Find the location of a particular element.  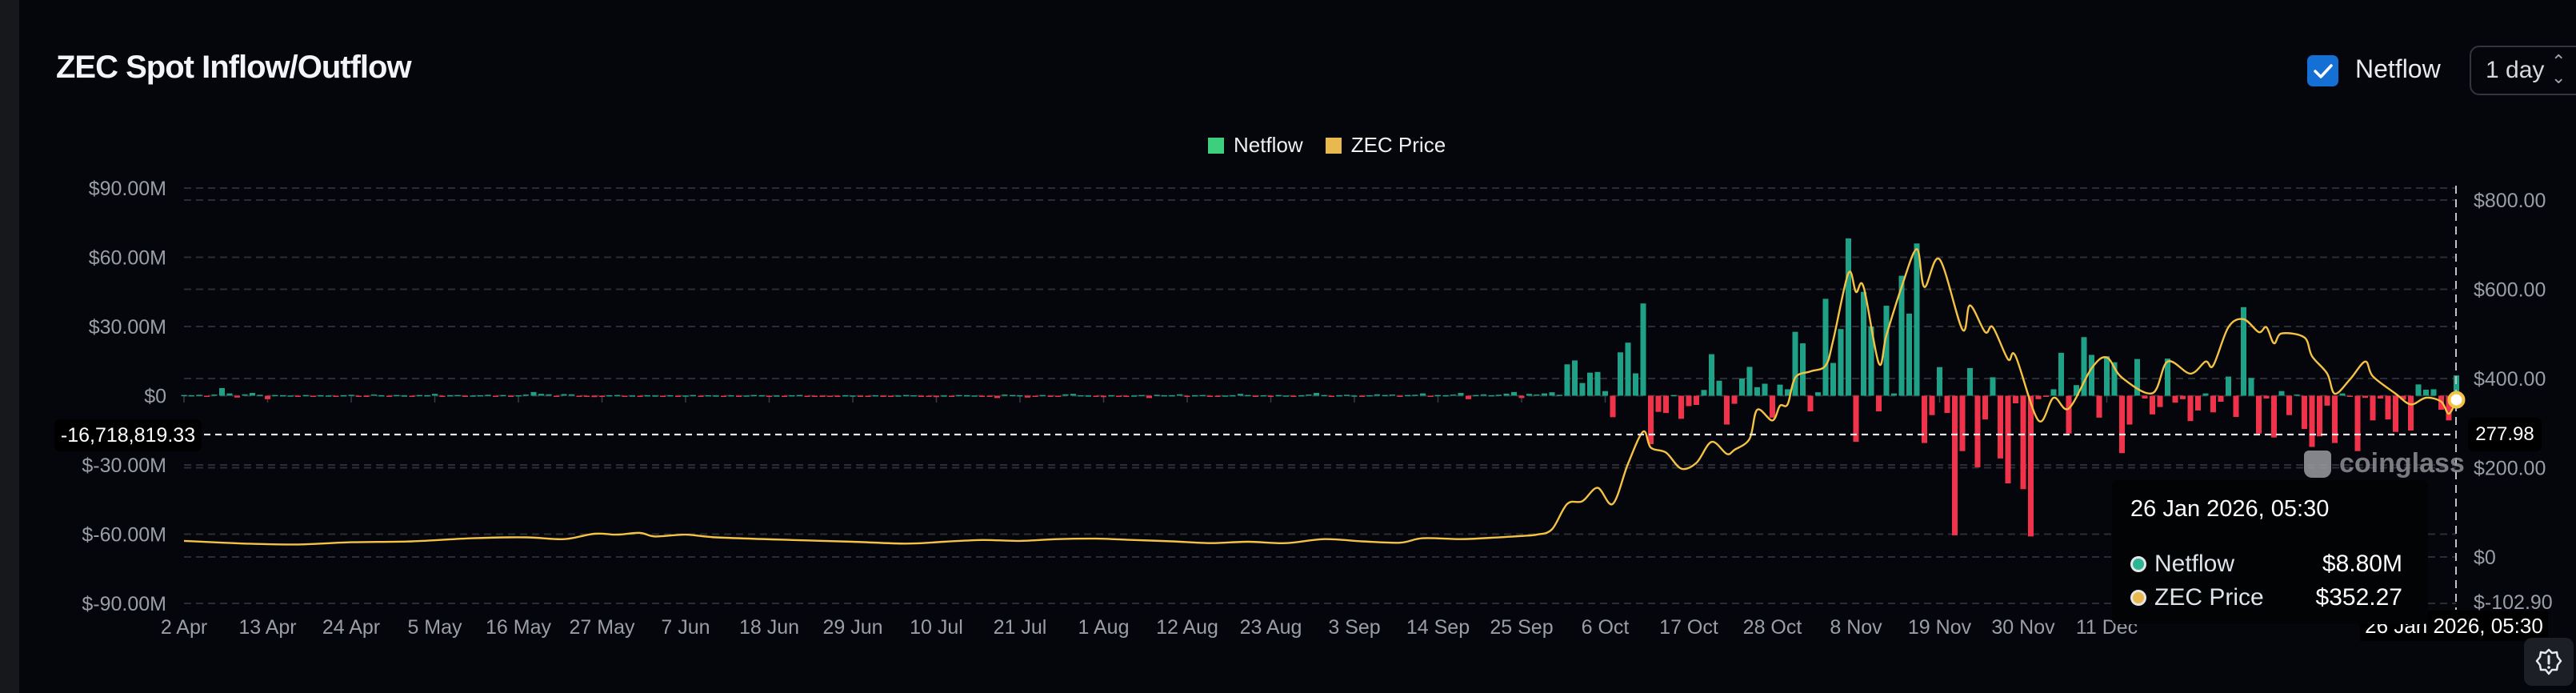

netflow-checkbox is located at coordinates (2322, 70).